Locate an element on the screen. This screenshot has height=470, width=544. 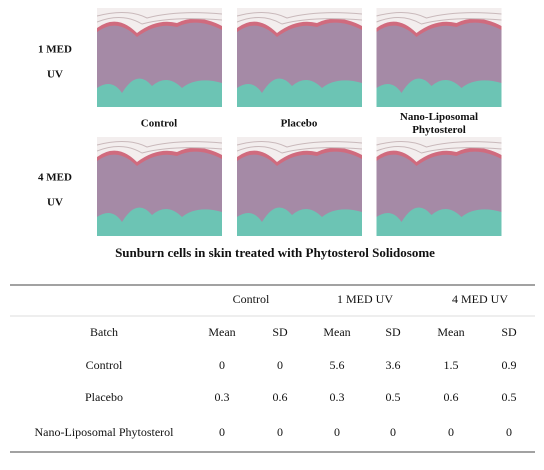
table-cell: 5.6 is located at coordinates (337, 365).